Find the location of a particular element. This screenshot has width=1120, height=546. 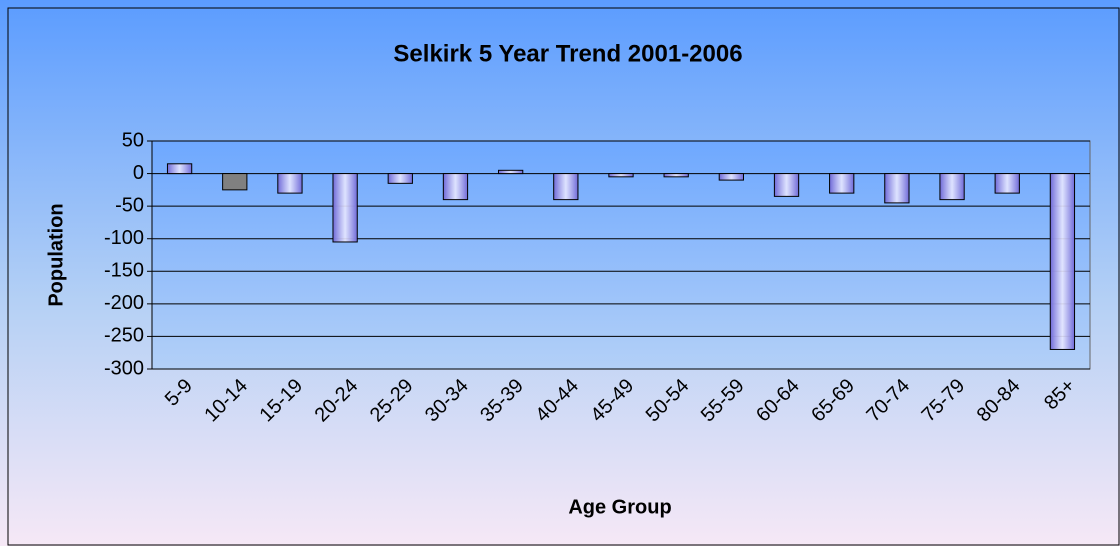

y-tick-label: -300 is located at coordinates (124, 368).